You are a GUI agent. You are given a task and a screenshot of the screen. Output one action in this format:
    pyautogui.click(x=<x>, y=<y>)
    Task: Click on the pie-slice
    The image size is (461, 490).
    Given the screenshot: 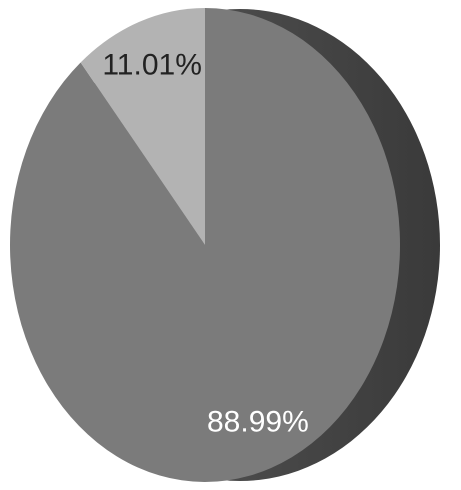 What is the action you would take?
    pyautogui.click(x=142, y=126)
    